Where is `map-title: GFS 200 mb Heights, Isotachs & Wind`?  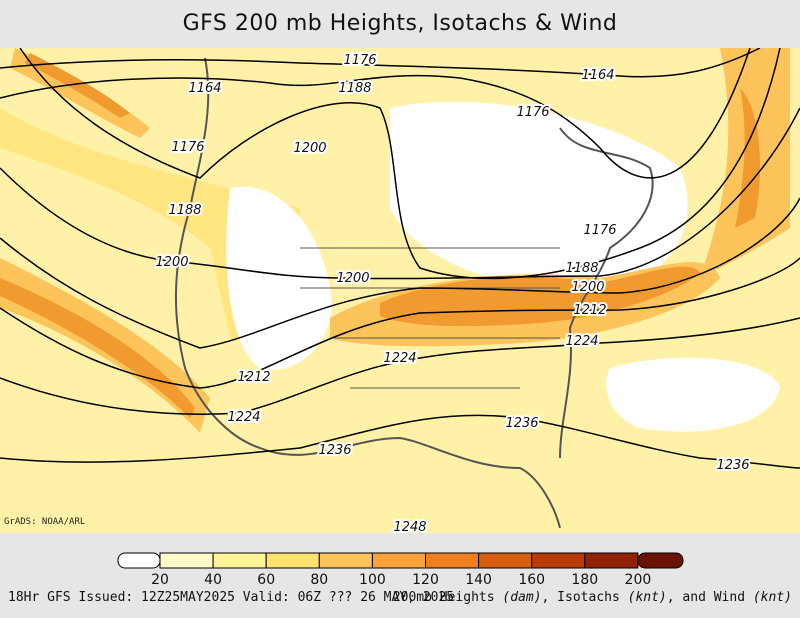 map-title: GFS 200 mb Heights, Isotachs & Wind is located at coordinates (400, 23).